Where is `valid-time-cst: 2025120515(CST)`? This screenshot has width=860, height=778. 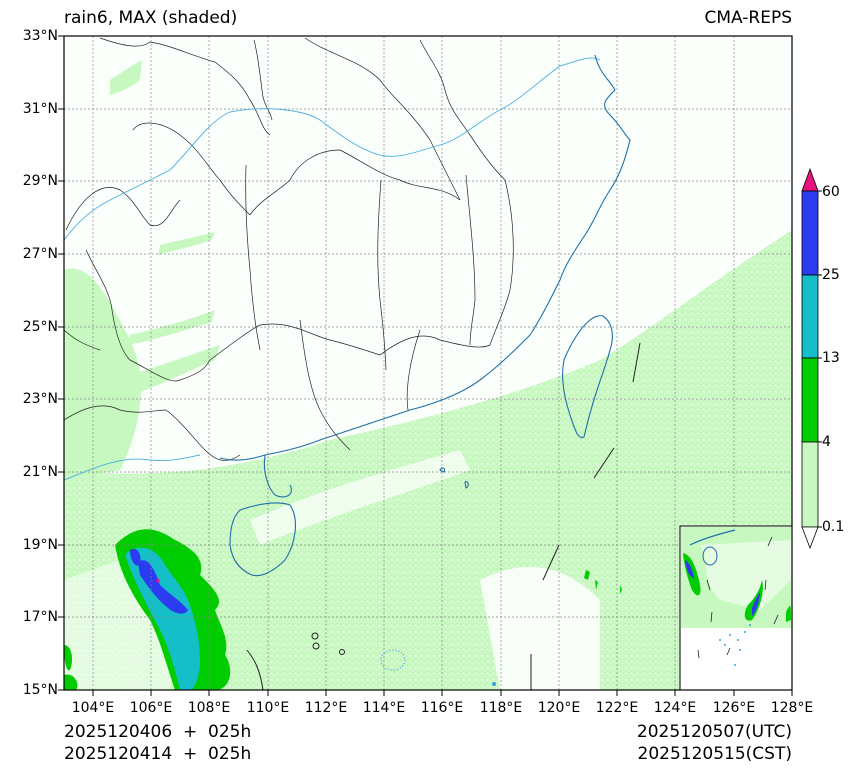
valid-time-cst: 2025120515(CST) is located at coordinates (714, 754).